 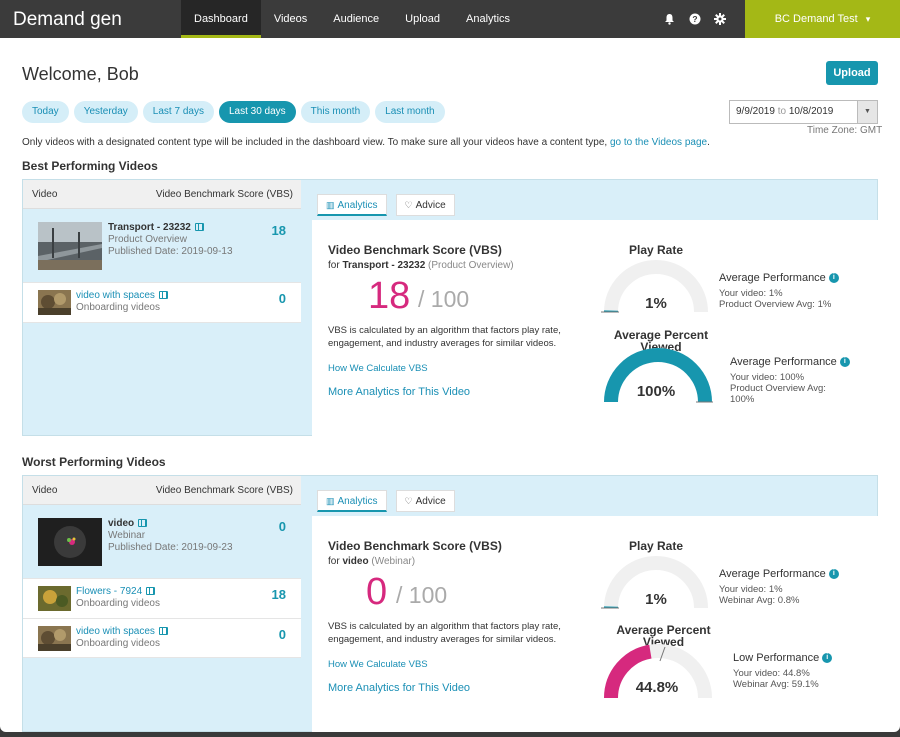 I want to click on timezone-label: Time Zone: GMT, so click(x=845, y=130).